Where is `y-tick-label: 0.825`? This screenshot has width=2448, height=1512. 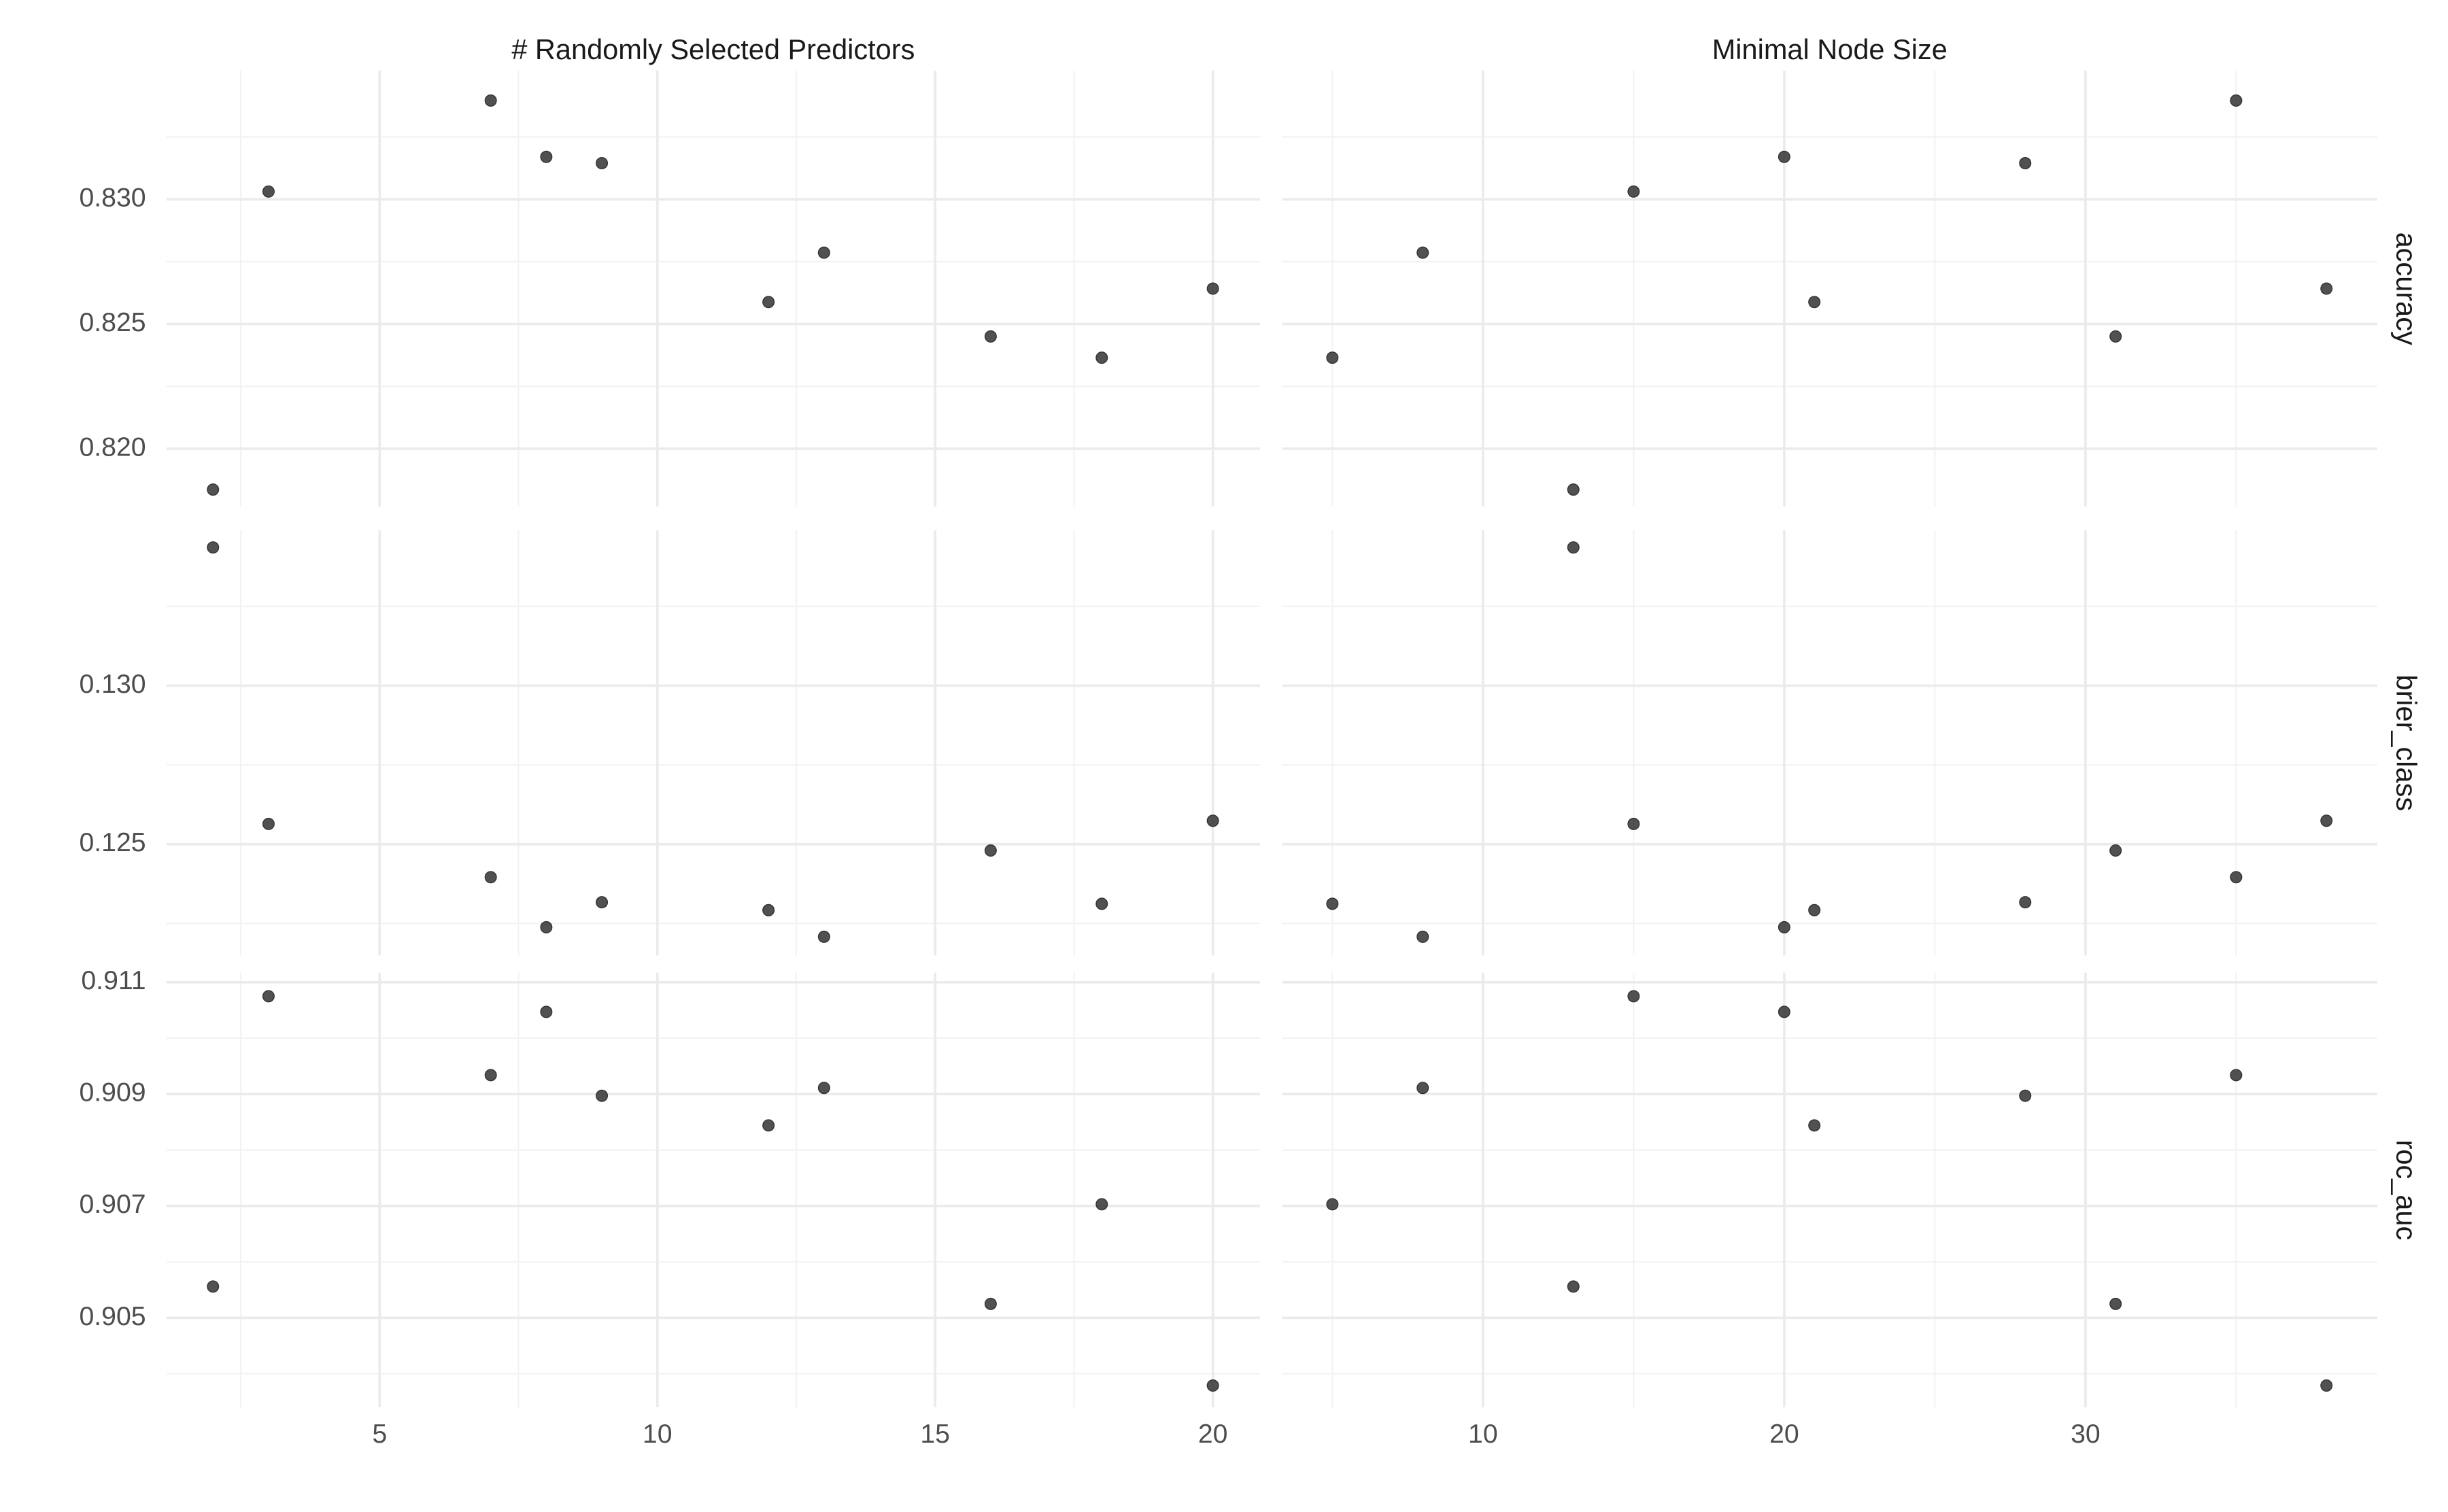 y-tick-label: 0.825 is located at coordinates (113, 322).